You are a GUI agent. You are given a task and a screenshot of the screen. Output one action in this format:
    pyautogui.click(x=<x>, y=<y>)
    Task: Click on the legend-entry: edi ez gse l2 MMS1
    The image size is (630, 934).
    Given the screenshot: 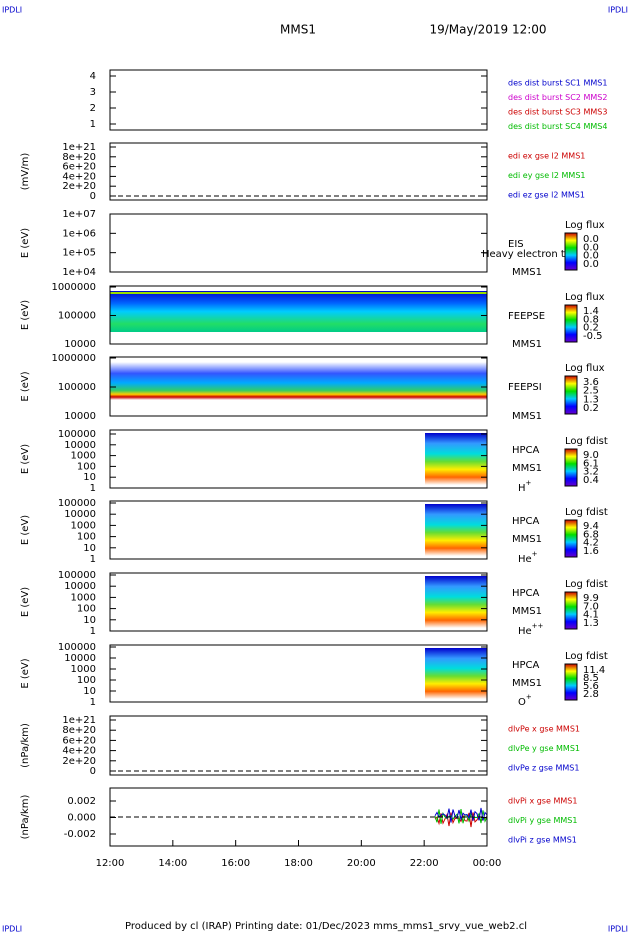 What is the action you would take?
    pyautogui.click(x=546, y=195)
    